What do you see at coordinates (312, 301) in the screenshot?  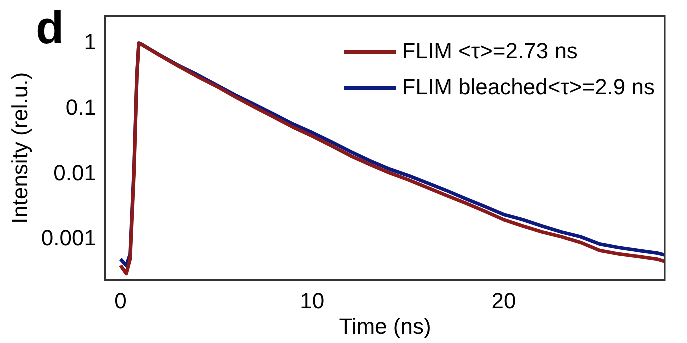 I see `x-tick-label: 10` at bounding box center [312, 301].